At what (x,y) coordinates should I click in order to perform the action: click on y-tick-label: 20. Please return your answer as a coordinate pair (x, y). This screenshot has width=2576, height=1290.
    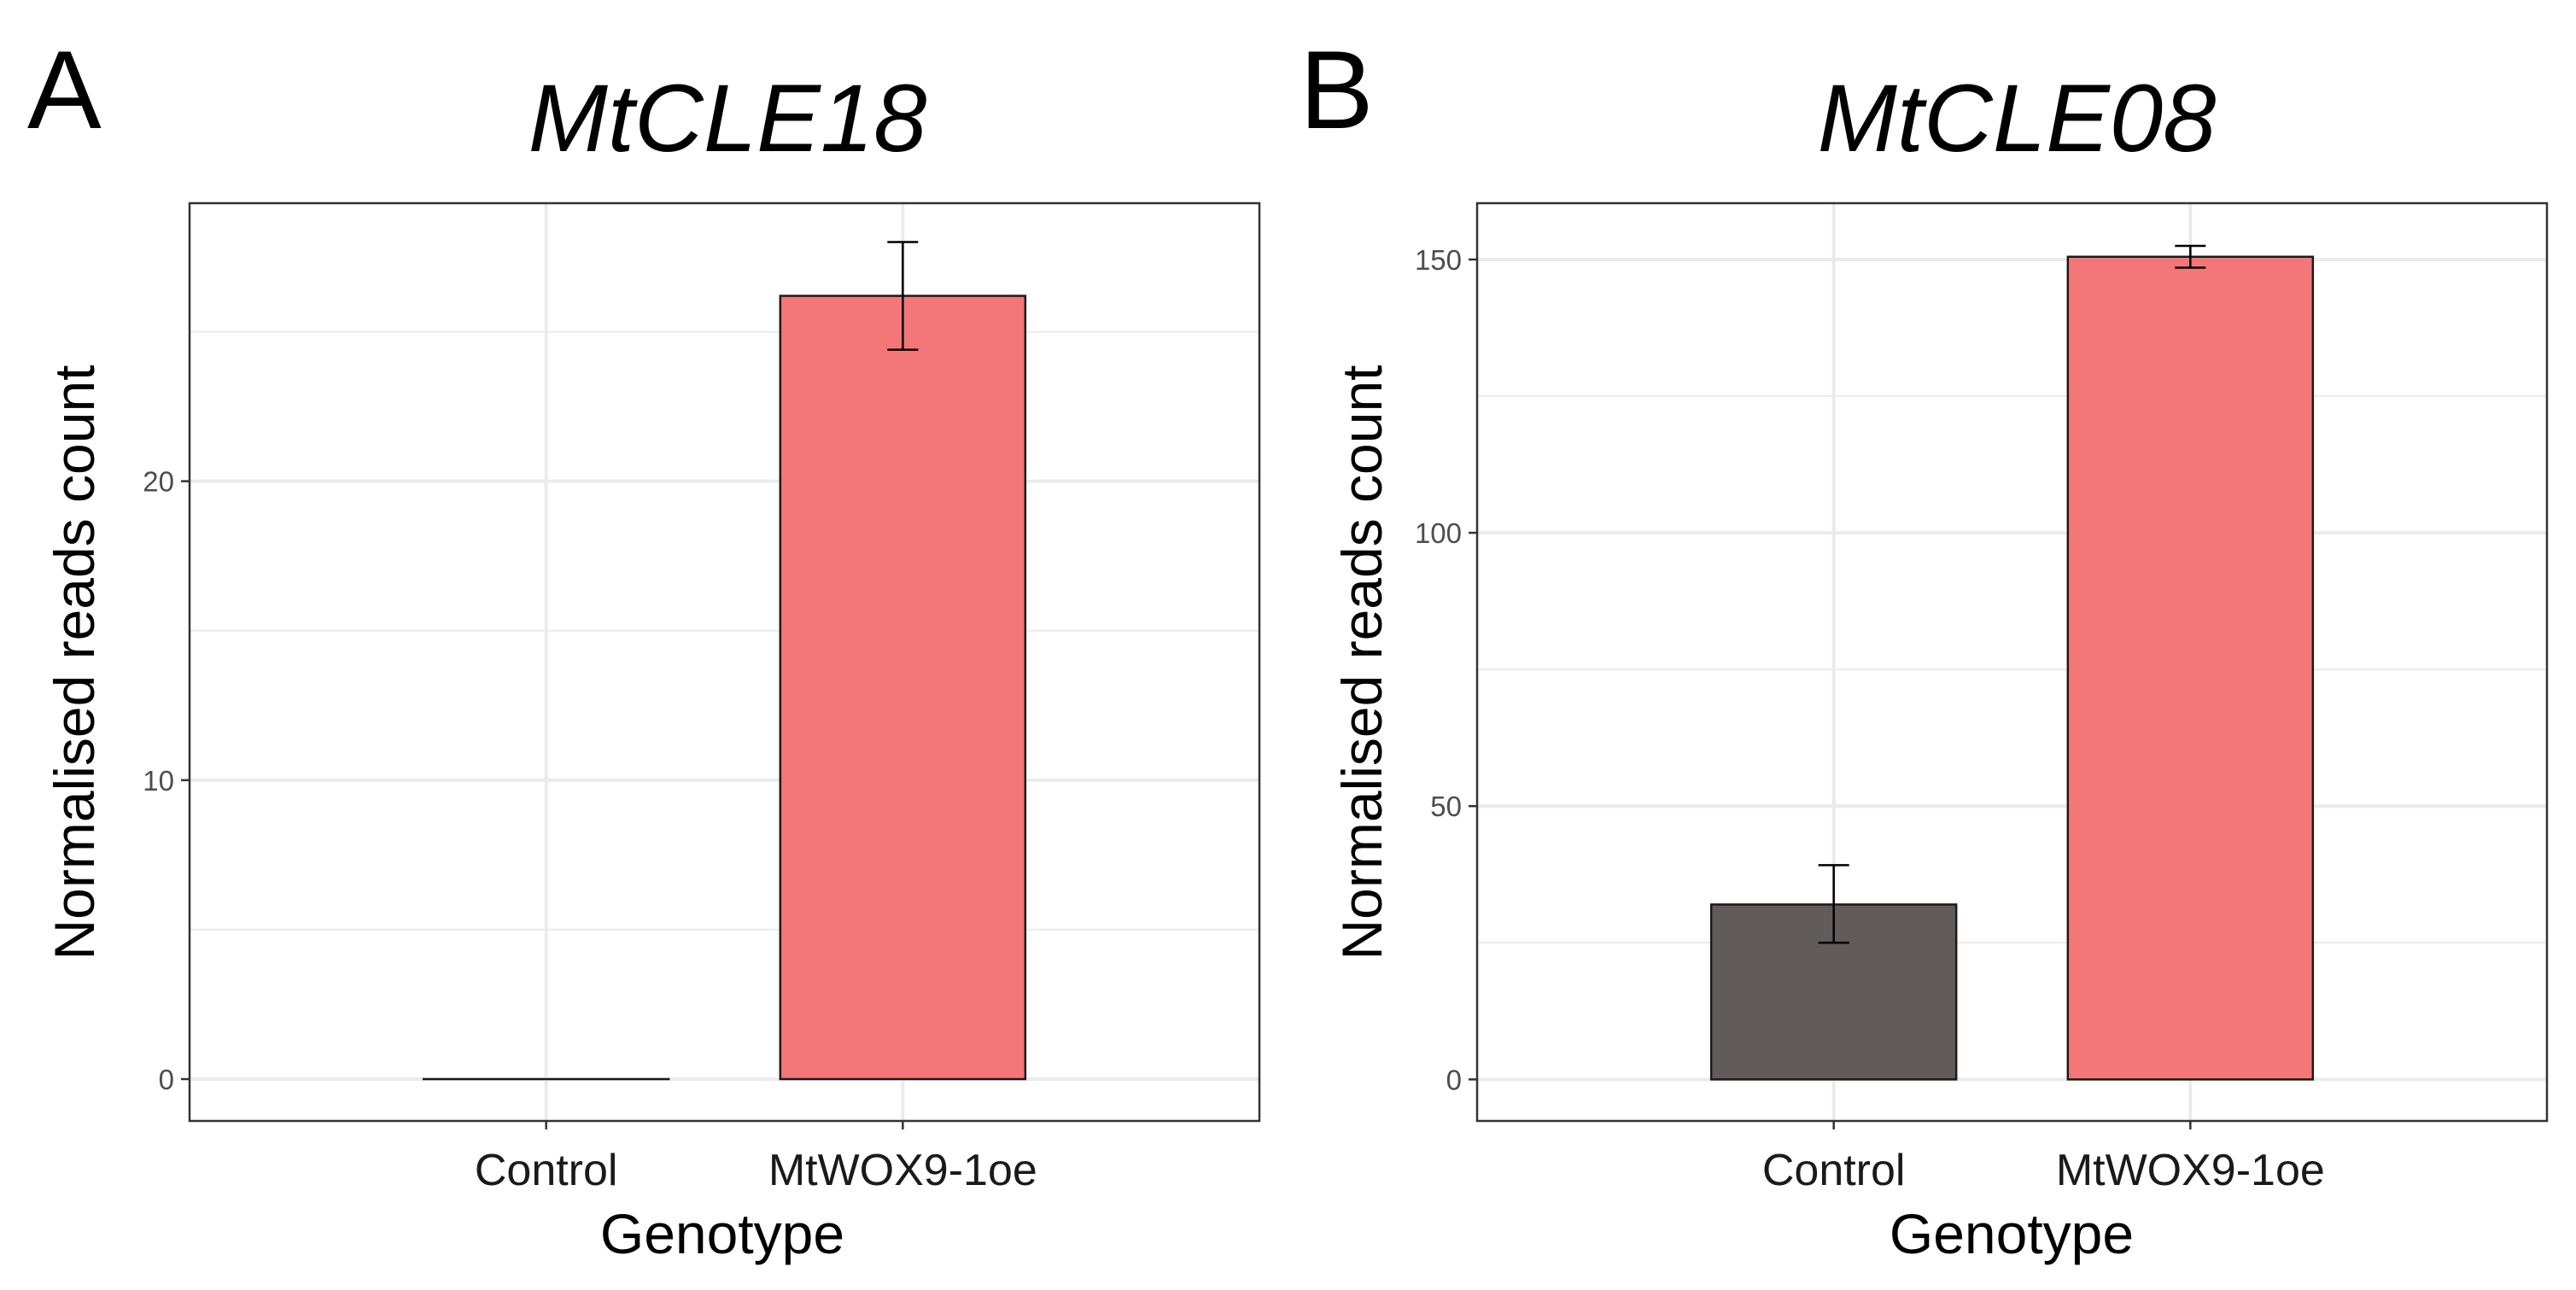
    Looking at the image, I should click on (158, 482).